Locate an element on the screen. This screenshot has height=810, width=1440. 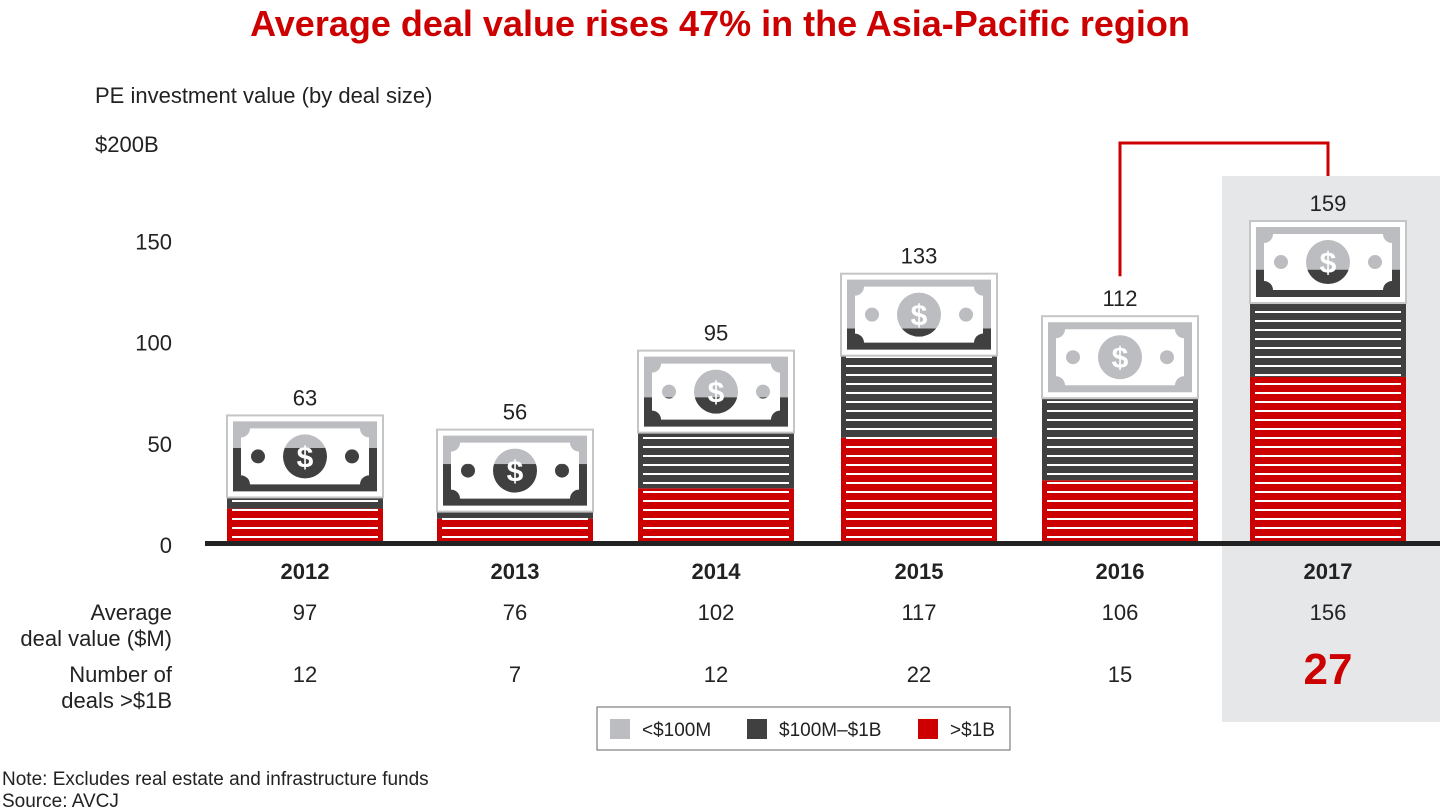
legend-label: <$100M is located at coordinates (676, 730).